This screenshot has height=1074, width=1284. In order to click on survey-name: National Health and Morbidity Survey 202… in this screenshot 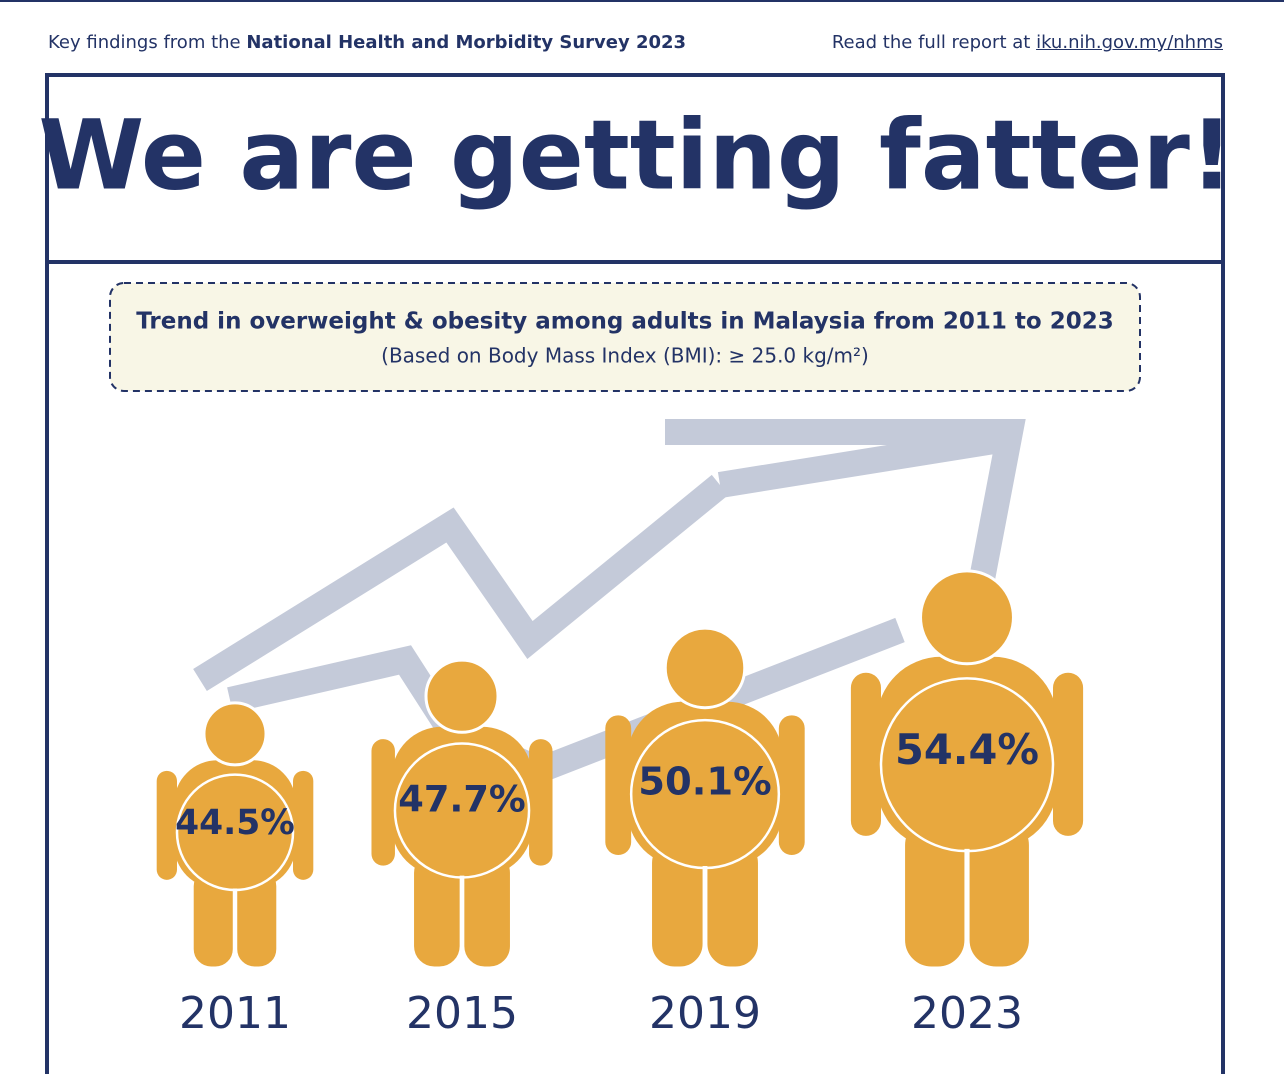, I will do `click(466, 42)`.